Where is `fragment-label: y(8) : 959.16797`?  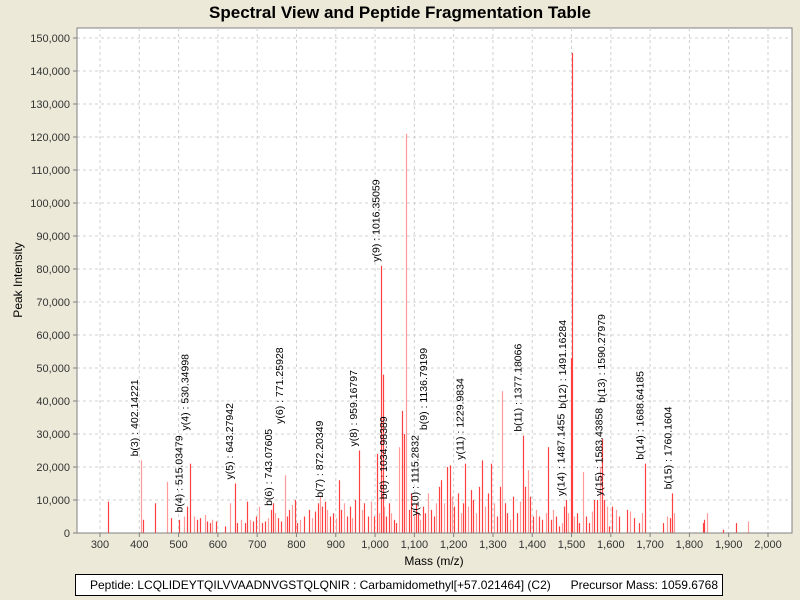
fragment-label: y(8) : 959.16797 is located at coordinates (354, 408).